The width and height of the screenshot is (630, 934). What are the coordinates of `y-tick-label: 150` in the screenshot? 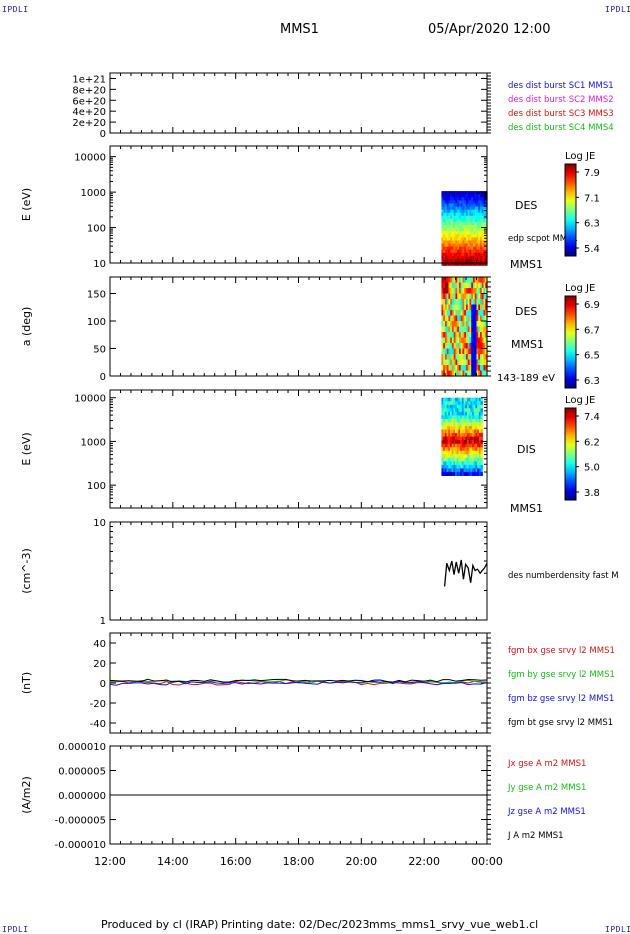 It's located at (96, 295).